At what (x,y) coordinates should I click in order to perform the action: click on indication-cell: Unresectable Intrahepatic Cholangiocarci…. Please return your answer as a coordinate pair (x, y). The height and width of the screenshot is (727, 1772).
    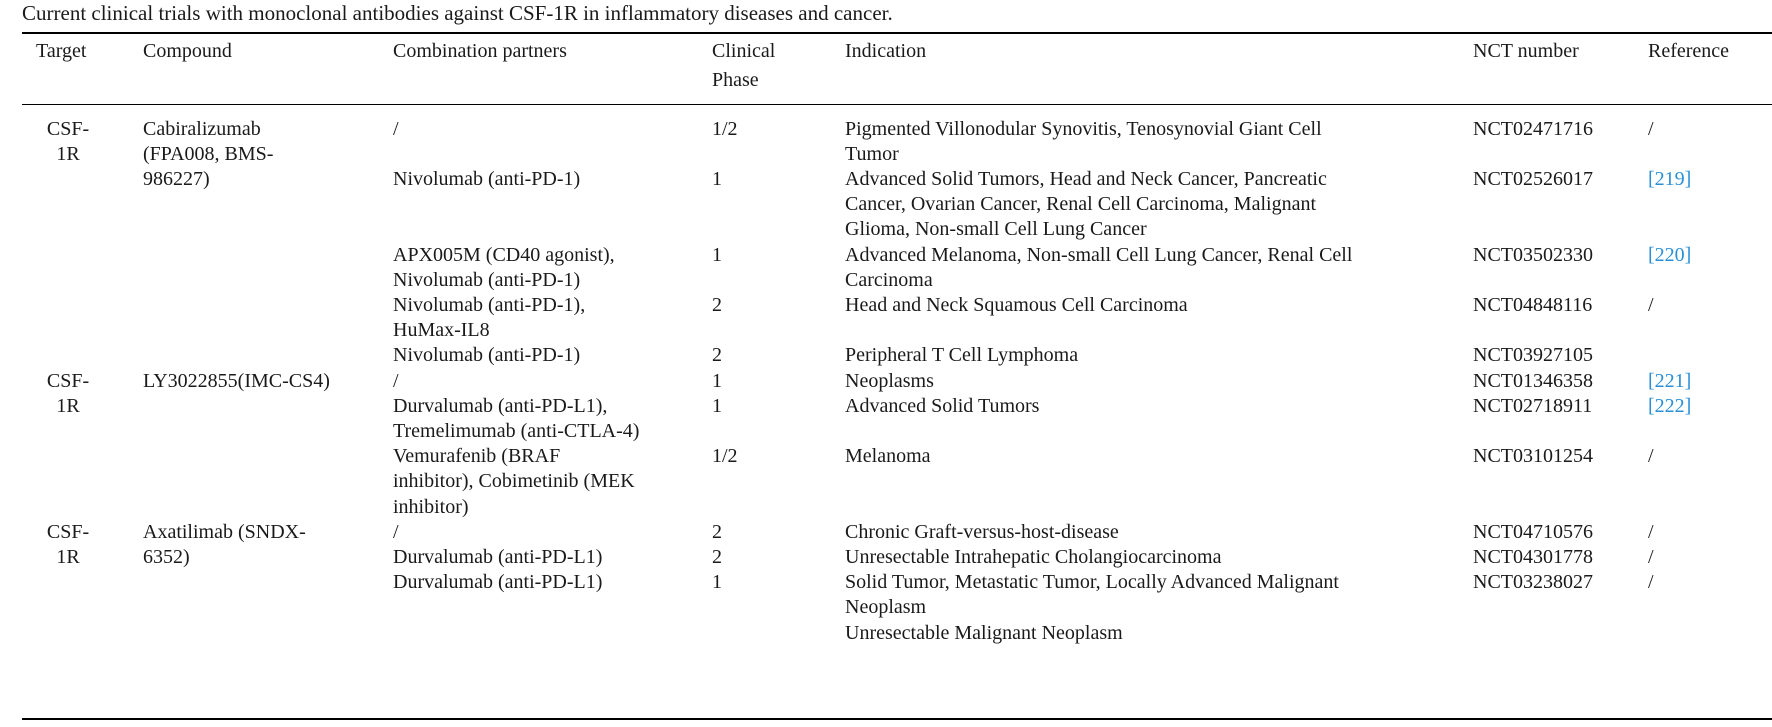
    Looking at the image, I should click on (1033, 557).